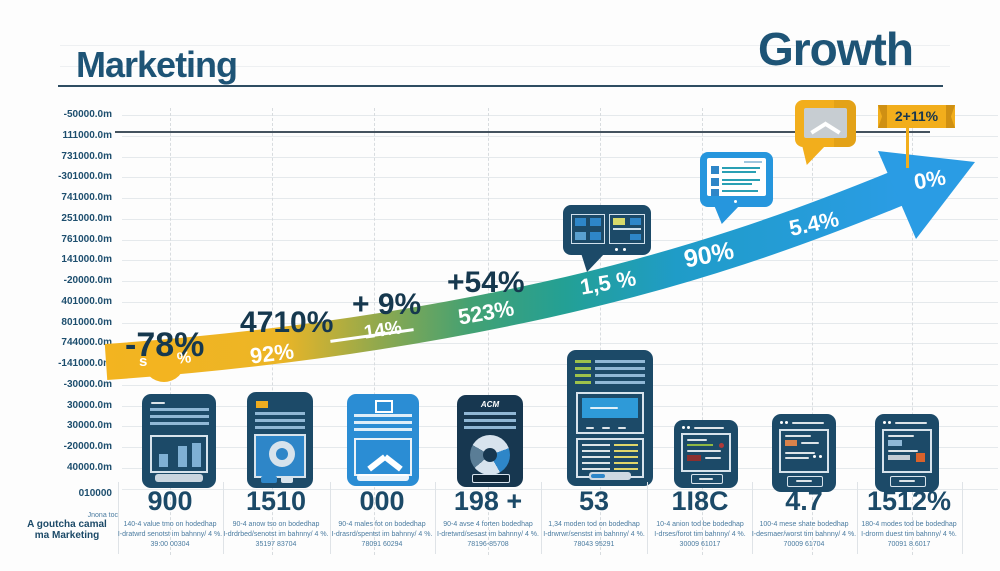 This screenshot has width=1000, height=571. What do you see at coordinates (287, 479) in the screenshot?
I see `footer-chip-white` at bounding box center [287, 479].